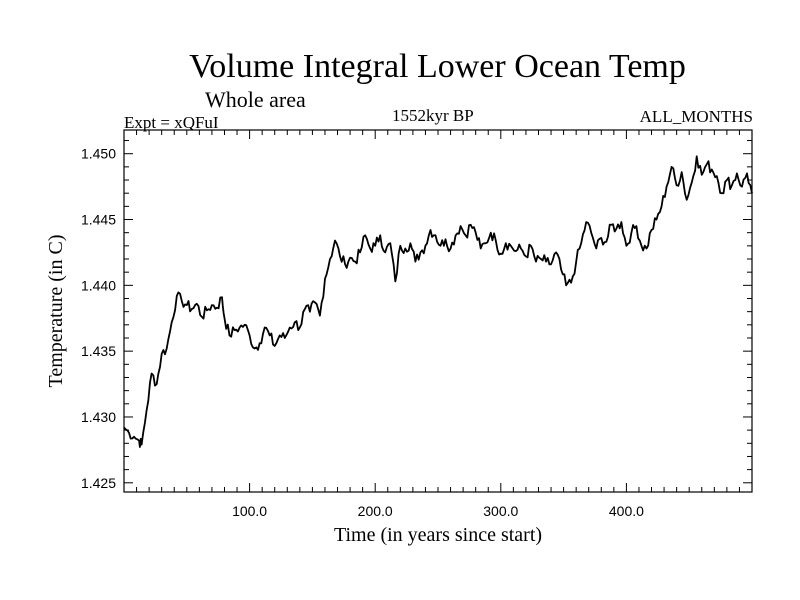 The image size is (800, 600). I want to click on x-tick-label: 300.0, so click(500, 511).